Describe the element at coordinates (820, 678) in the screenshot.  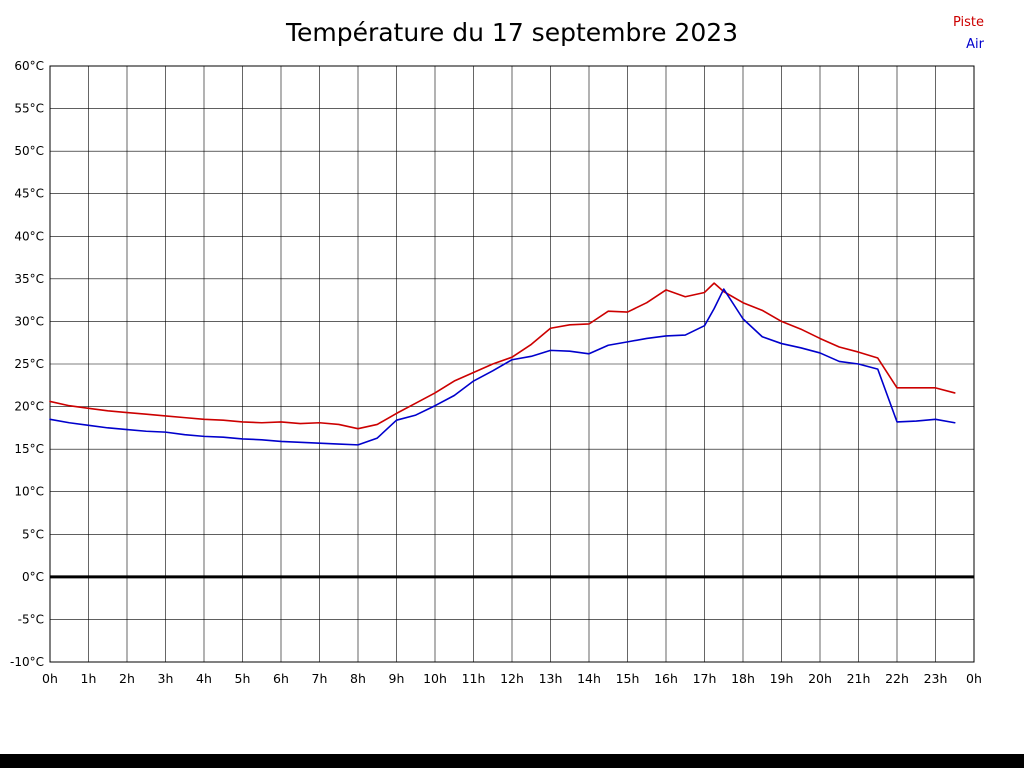
I see `x-tick-label: 20h` at that location.